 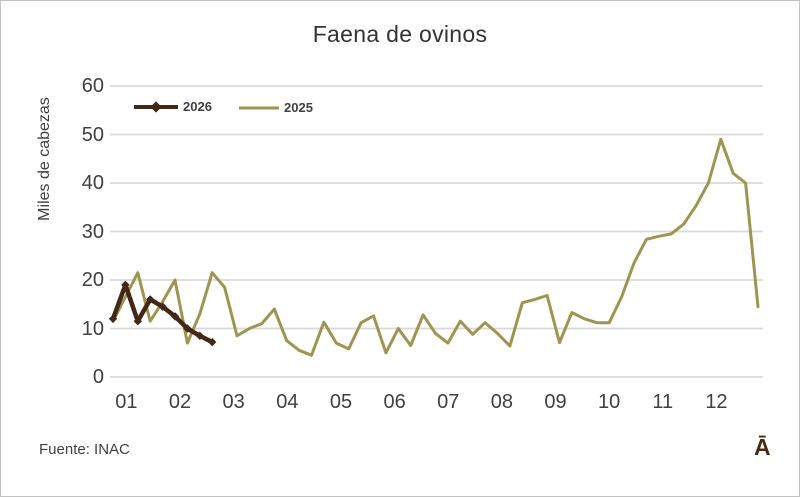 I want to click on y-tick-label: 60, so click(x=92, y=86).